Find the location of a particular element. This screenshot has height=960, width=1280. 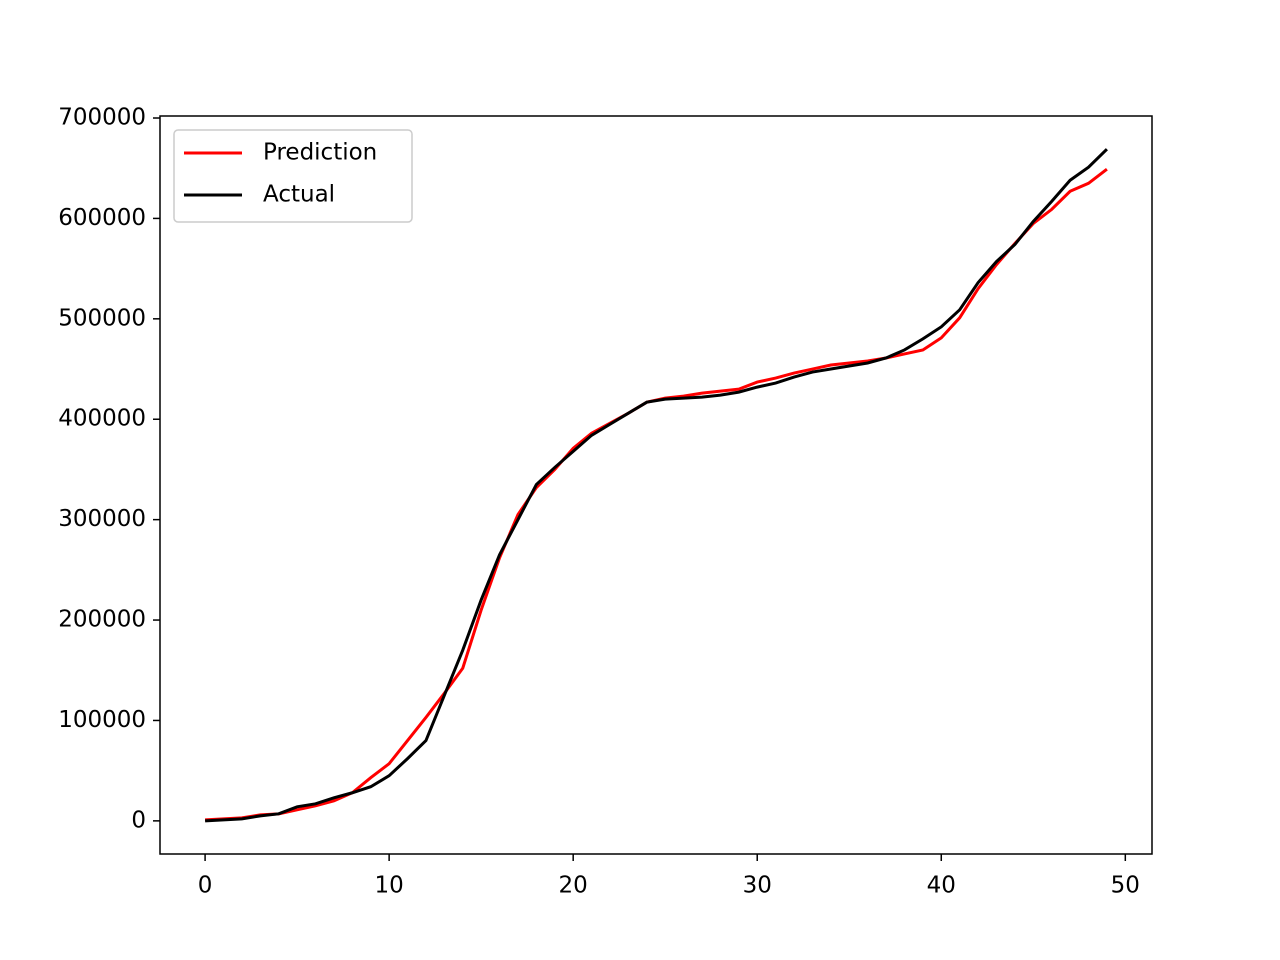

y-tick-label: 200000 is located at coordinates (102, 620).